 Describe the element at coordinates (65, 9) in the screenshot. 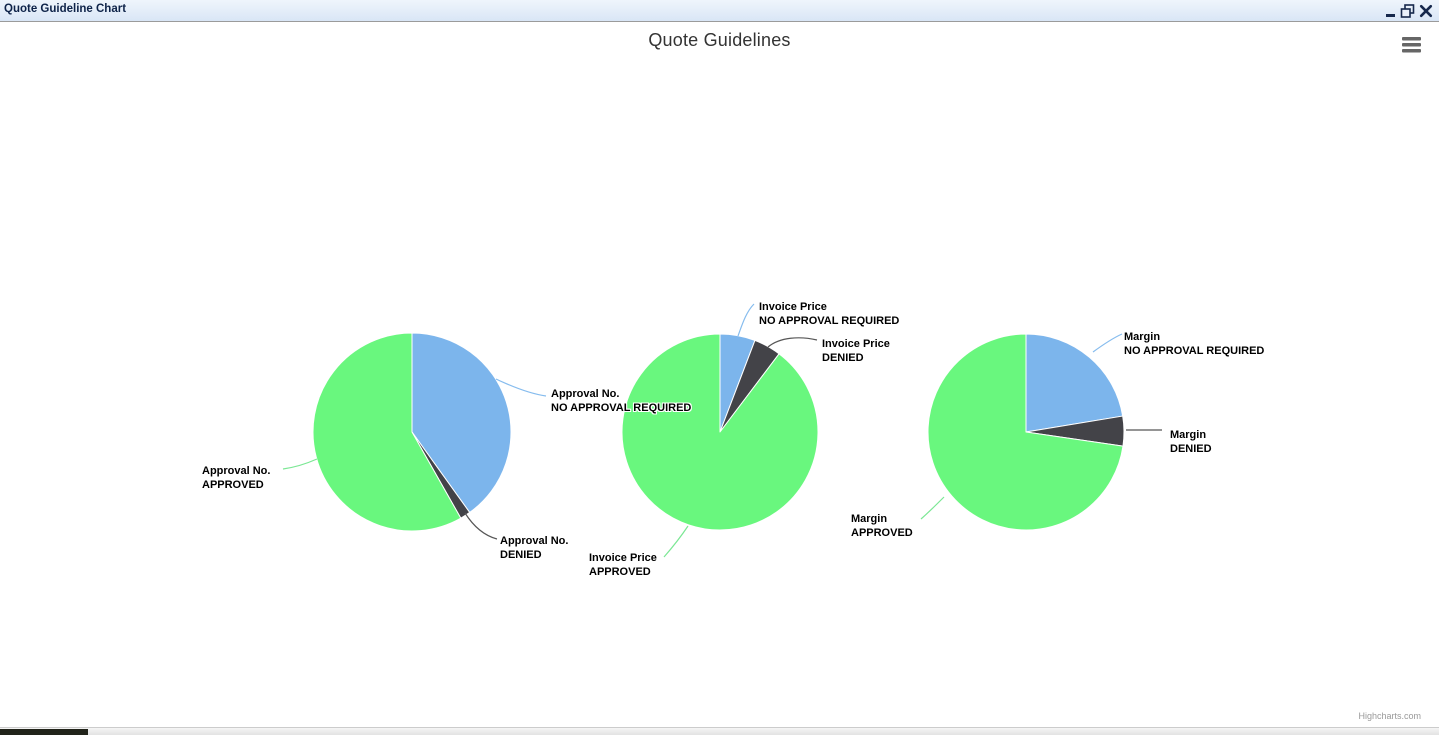

I see `window-title: Quote Guideline Chart` at that location.